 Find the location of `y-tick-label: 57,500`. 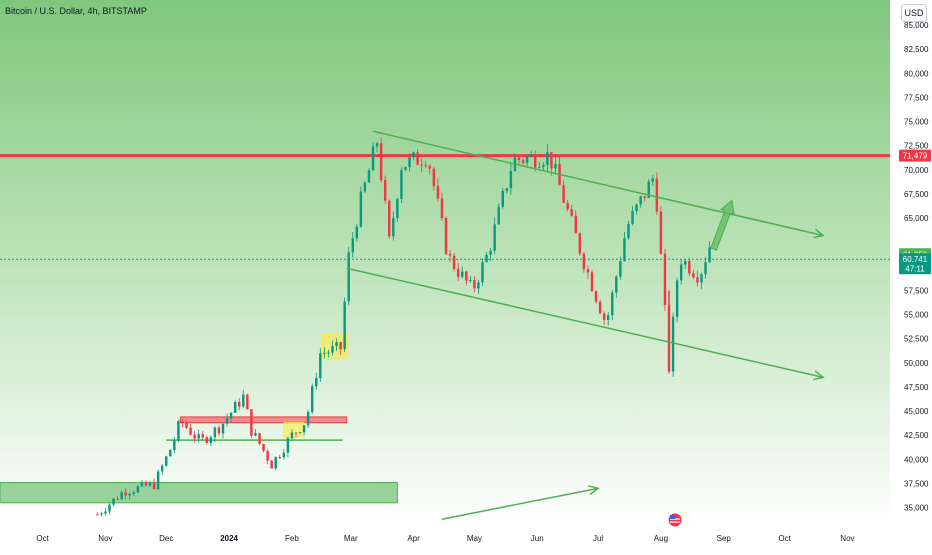

y-tick-label: 57,500 is located at coordinates (916, 290).